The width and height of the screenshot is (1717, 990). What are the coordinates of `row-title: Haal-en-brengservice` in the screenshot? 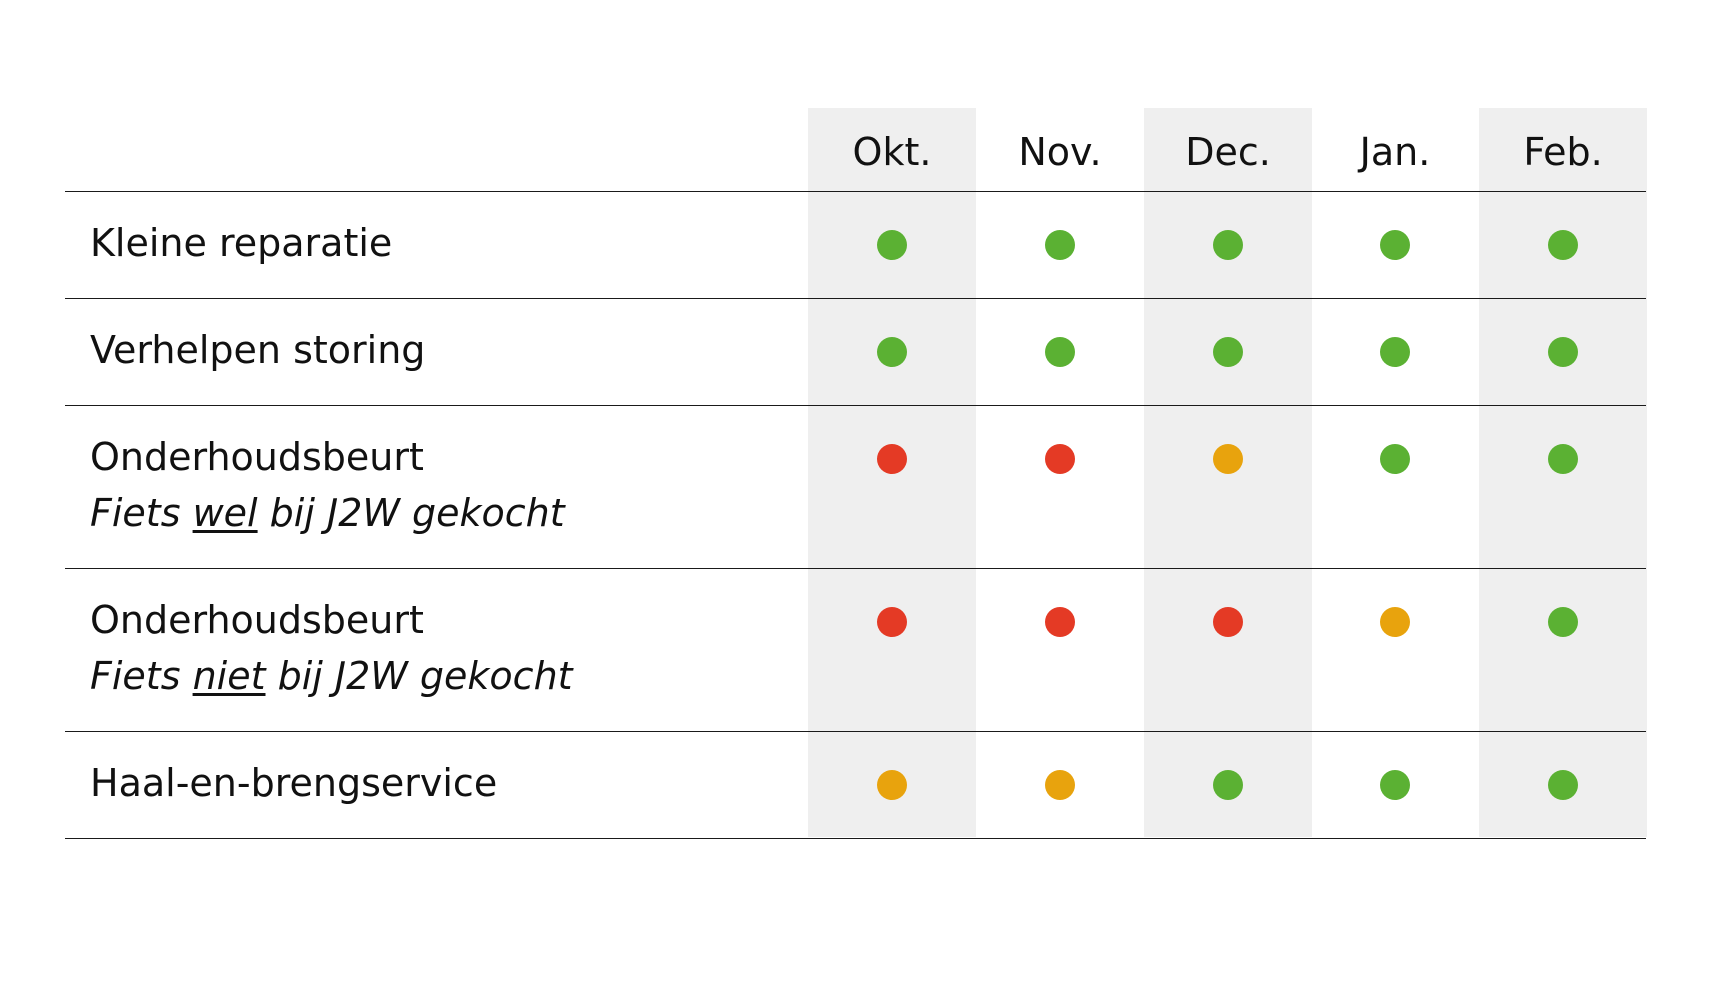 It's located at (294, 783).